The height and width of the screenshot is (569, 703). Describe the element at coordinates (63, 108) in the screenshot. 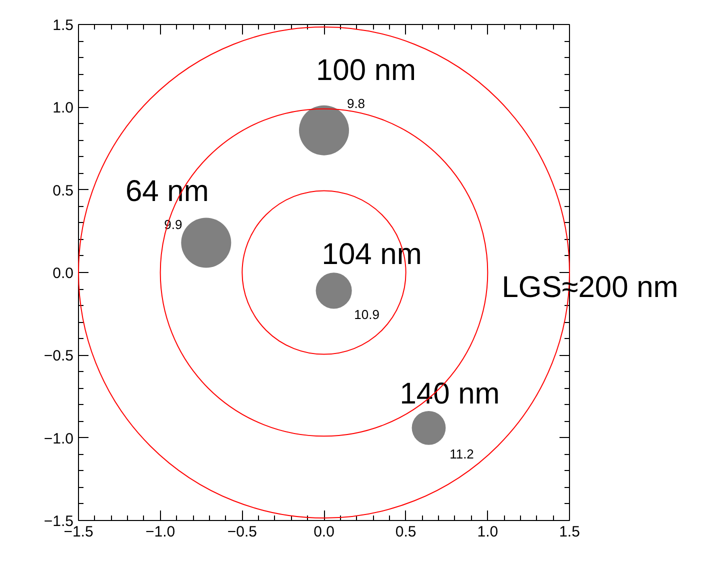

I see `y-tick-label: 1.0` at that location.